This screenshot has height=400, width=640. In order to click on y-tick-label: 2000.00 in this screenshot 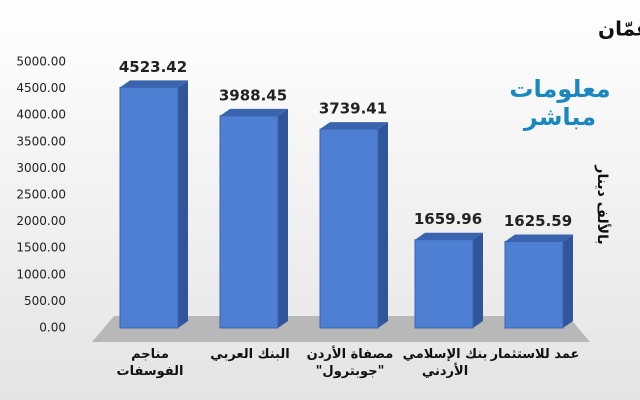, I will do `click(41, 221)`.